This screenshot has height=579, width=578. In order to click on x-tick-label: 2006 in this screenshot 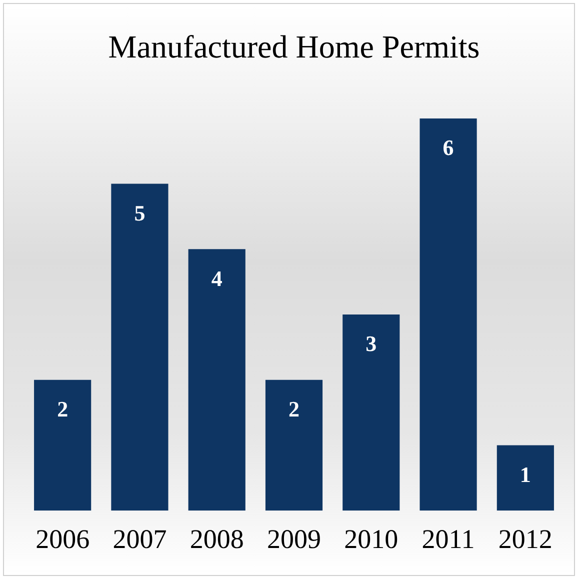, I will do `click(63, 539)`.